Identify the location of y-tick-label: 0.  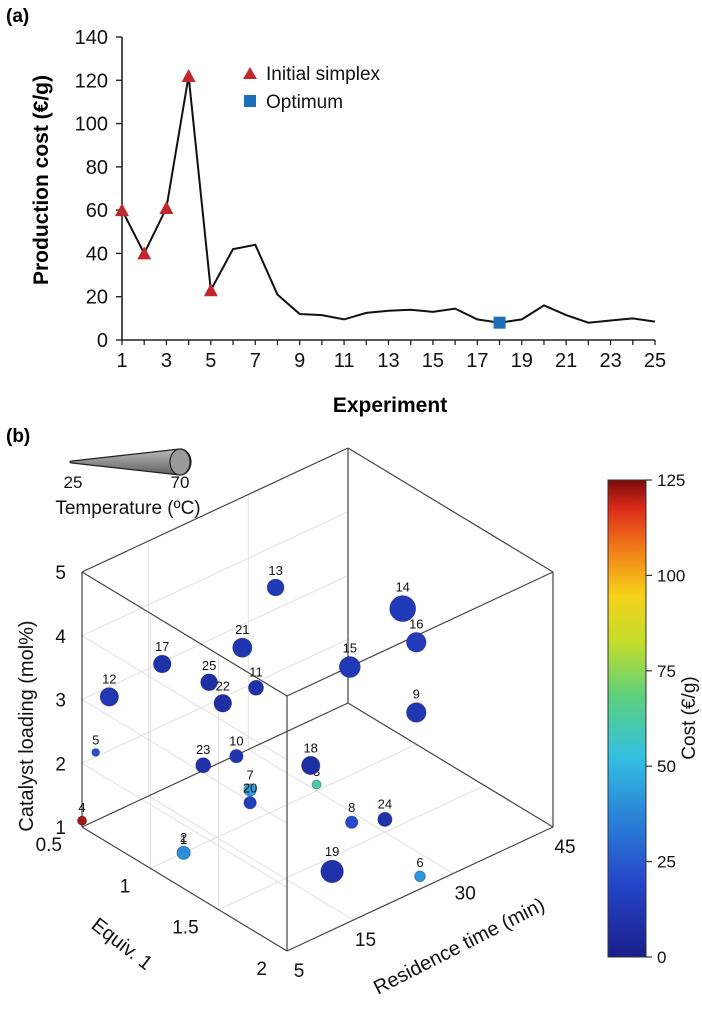
(102, 341).